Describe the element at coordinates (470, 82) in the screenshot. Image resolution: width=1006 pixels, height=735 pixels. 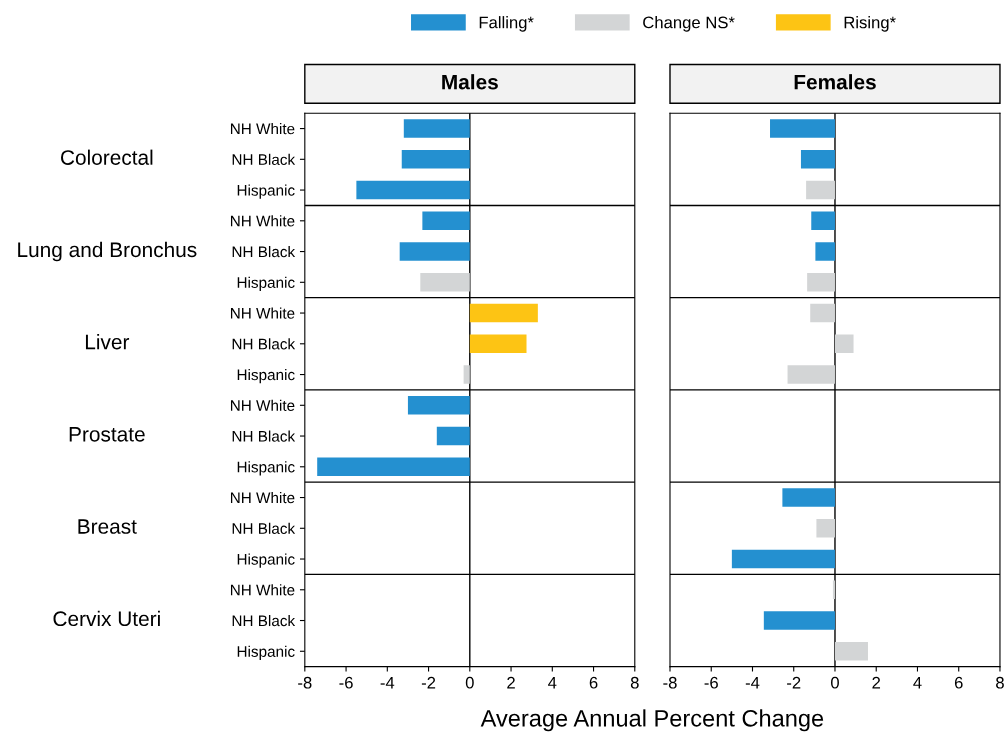
I see `chart-title: Males` at that location.